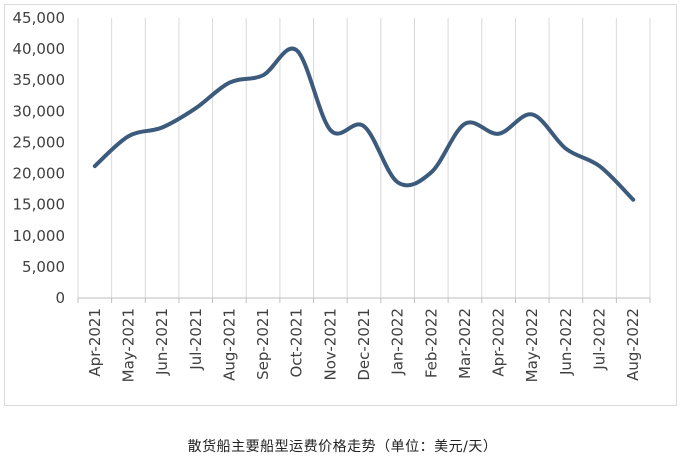  I want to click on x-tick-label: Aug-2021, so click(229, 344).